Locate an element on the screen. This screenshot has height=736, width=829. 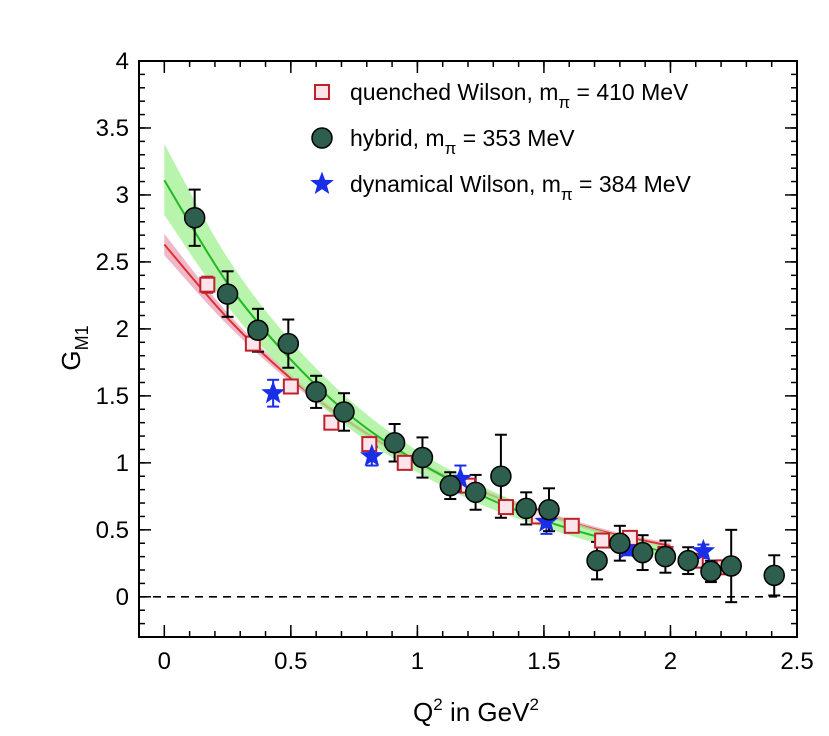
legend-label: quenched Wilson, mπ = 410 MeV is located at coordinates (519, 95).